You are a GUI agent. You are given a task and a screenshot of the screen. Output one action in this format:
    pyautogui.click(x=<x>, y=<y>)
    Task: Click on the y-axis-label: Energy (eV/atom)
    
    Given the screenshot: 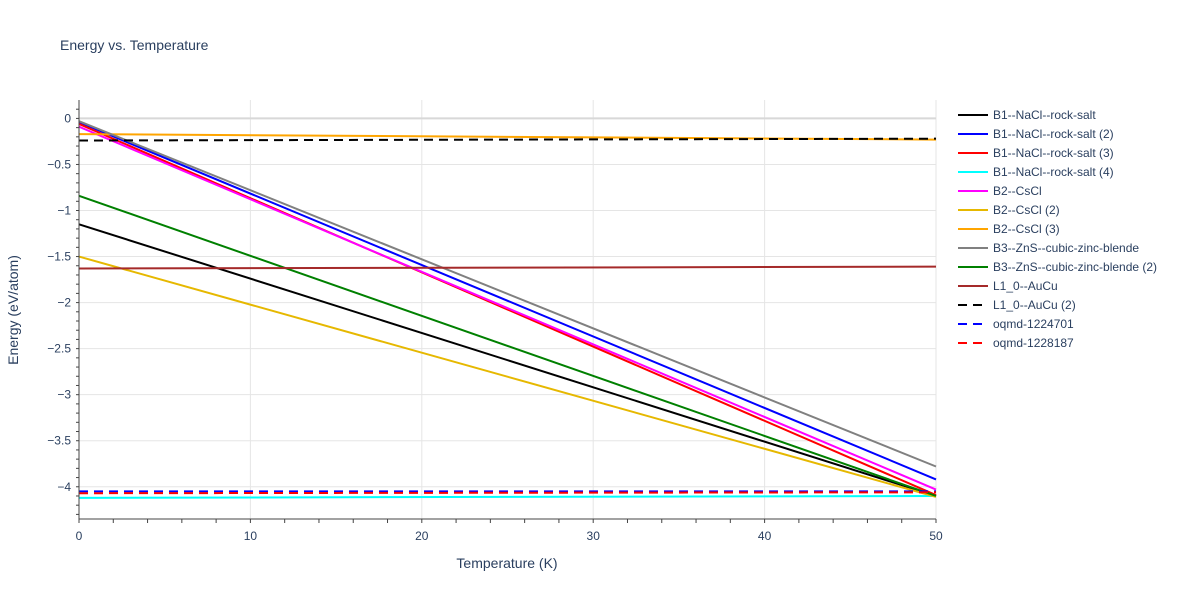 What is the action you would take?
    pyautogui.click(x=13, y=310)
    